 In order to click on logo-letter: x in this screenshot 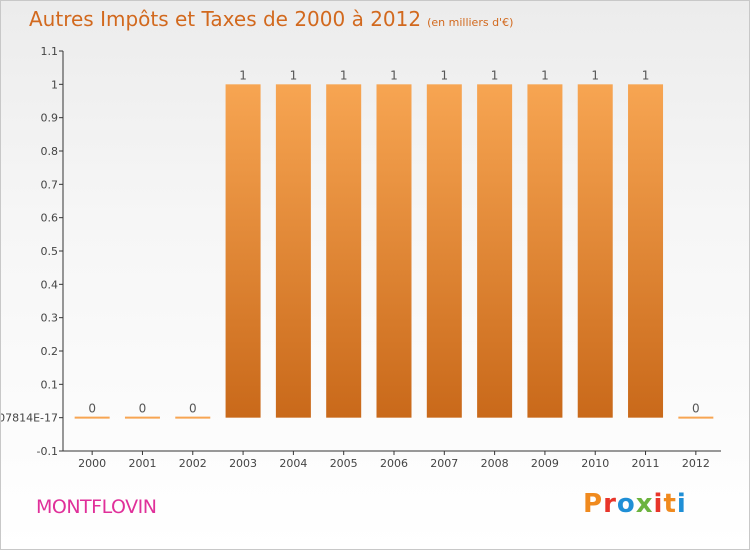, I will do `click(644, 504)`.